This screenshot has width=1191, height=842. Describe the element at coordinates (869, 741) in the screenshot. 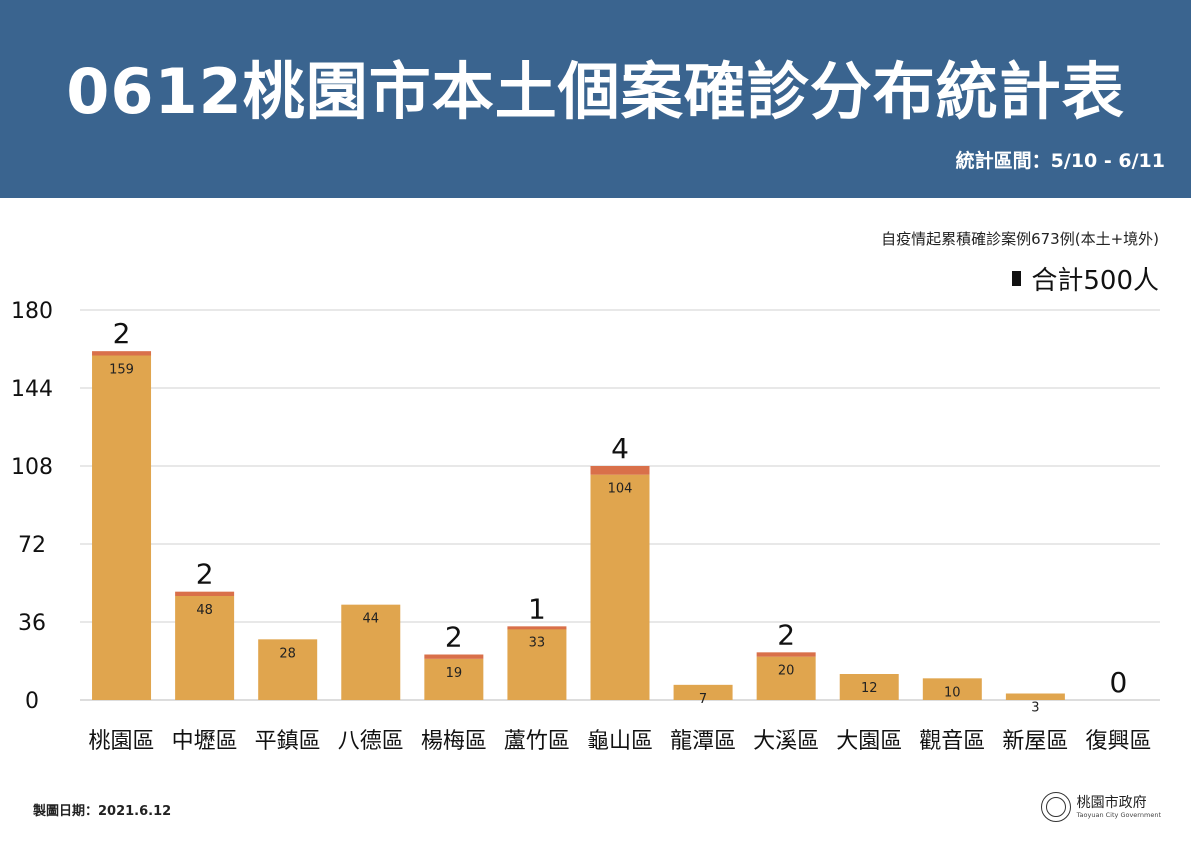

I see `x-category-label: 大園區` at that location.